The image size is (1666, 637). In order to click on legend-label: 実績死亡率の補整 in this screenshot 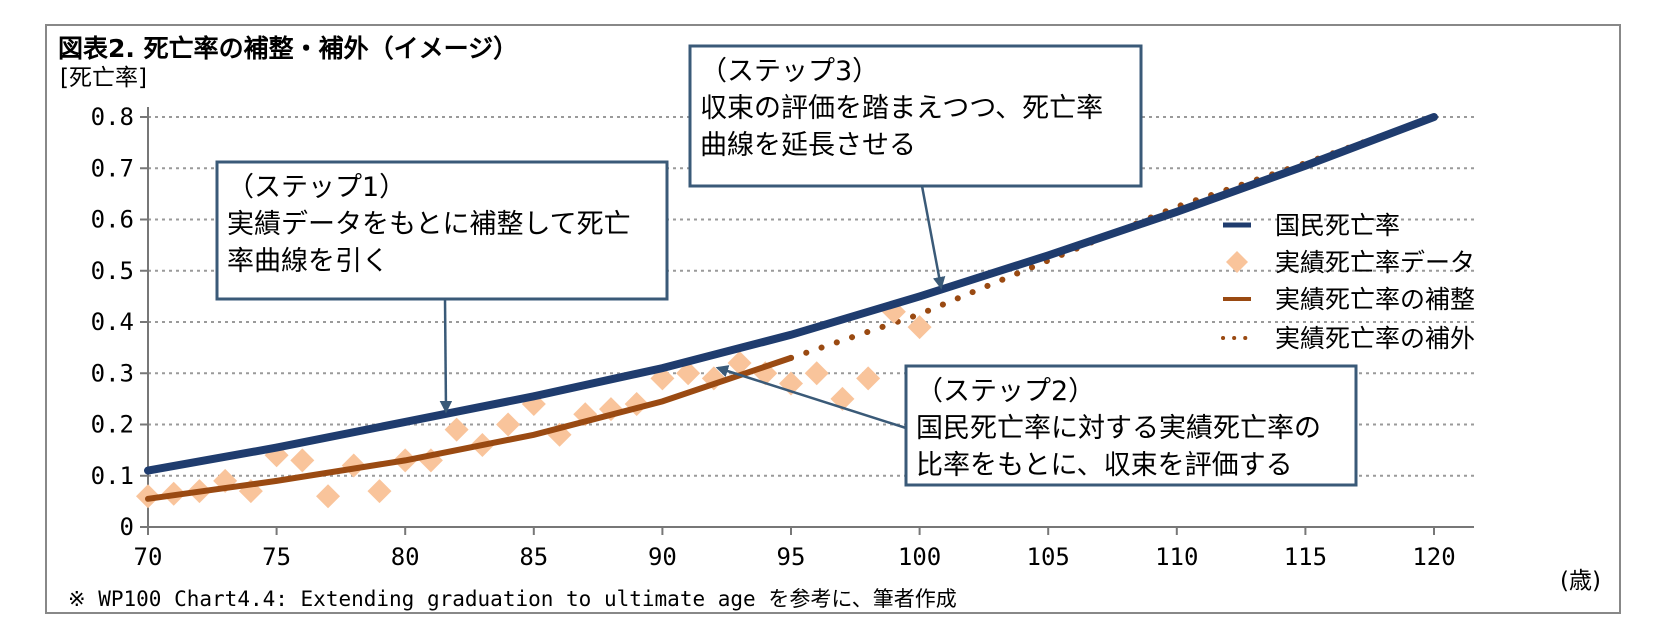, I will do `click(1375, 299)`.